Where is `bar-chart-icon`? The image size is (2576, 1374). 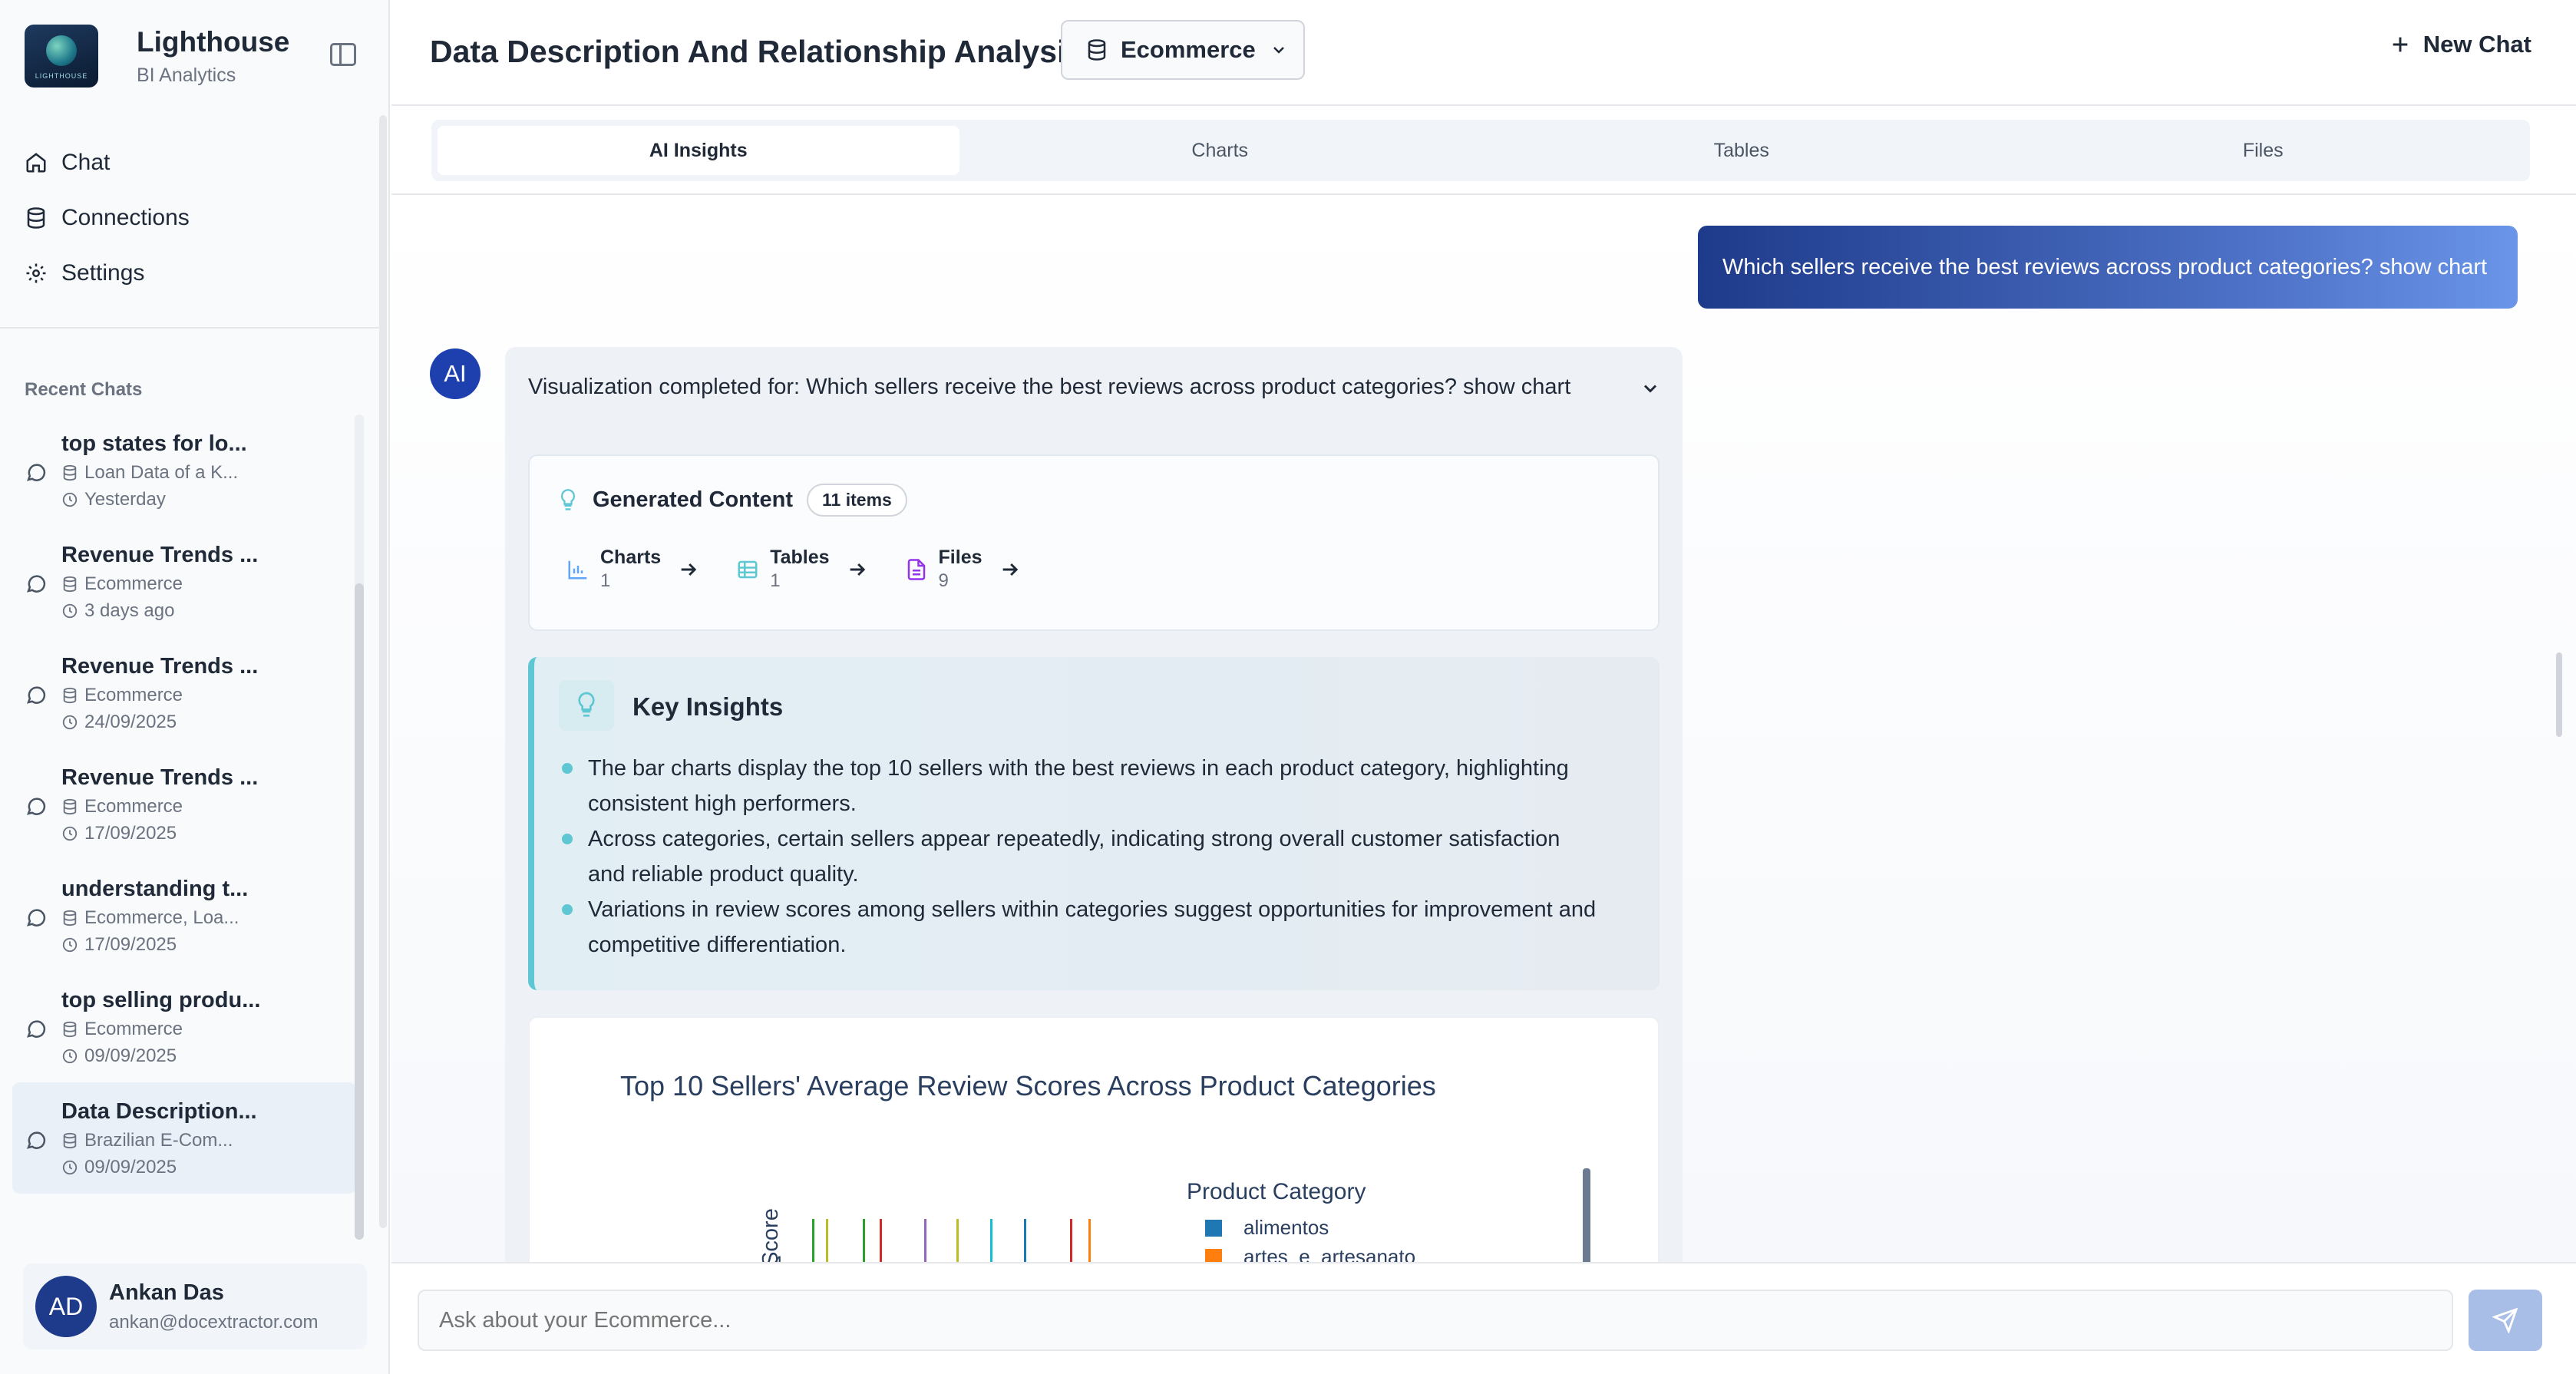
bar-chart-icon is located at coordinates (577, 569).